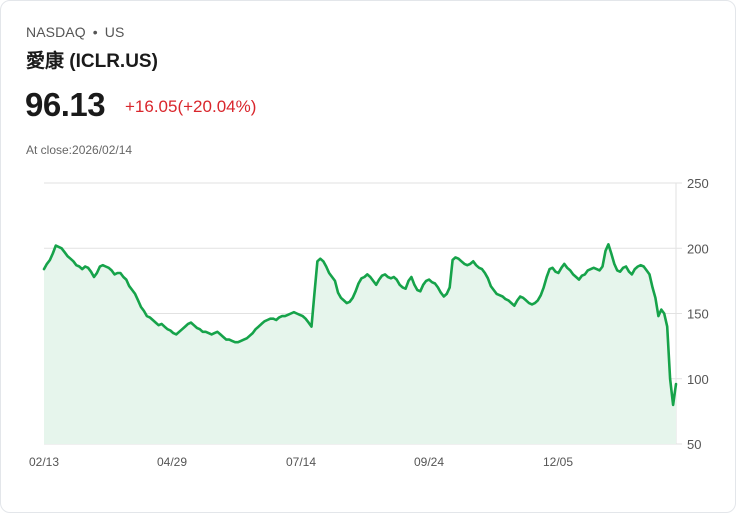 The width and height of the screenshot is (736, 514). Describe the element at coordinates (44, 462) in the screenshot. I see `x-tick-label: 02/13` at that location.